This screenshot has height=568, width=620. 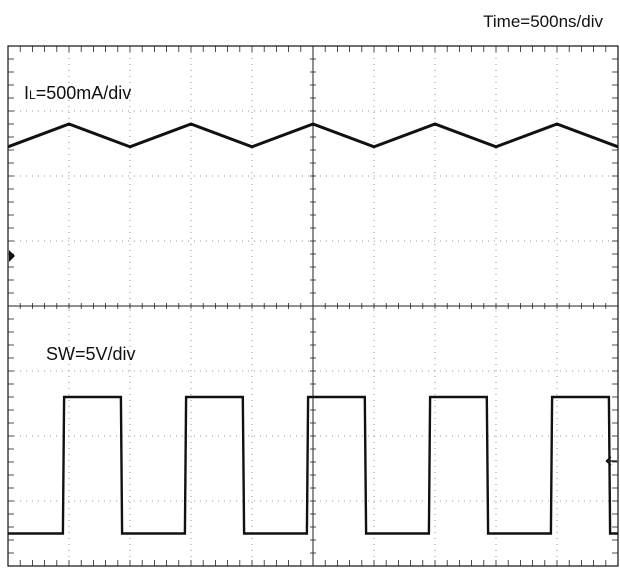 What do you see at coordinates (611, 461) in the screenshot?
I see `trigger-level-marker` at bounding box center [611, 461].